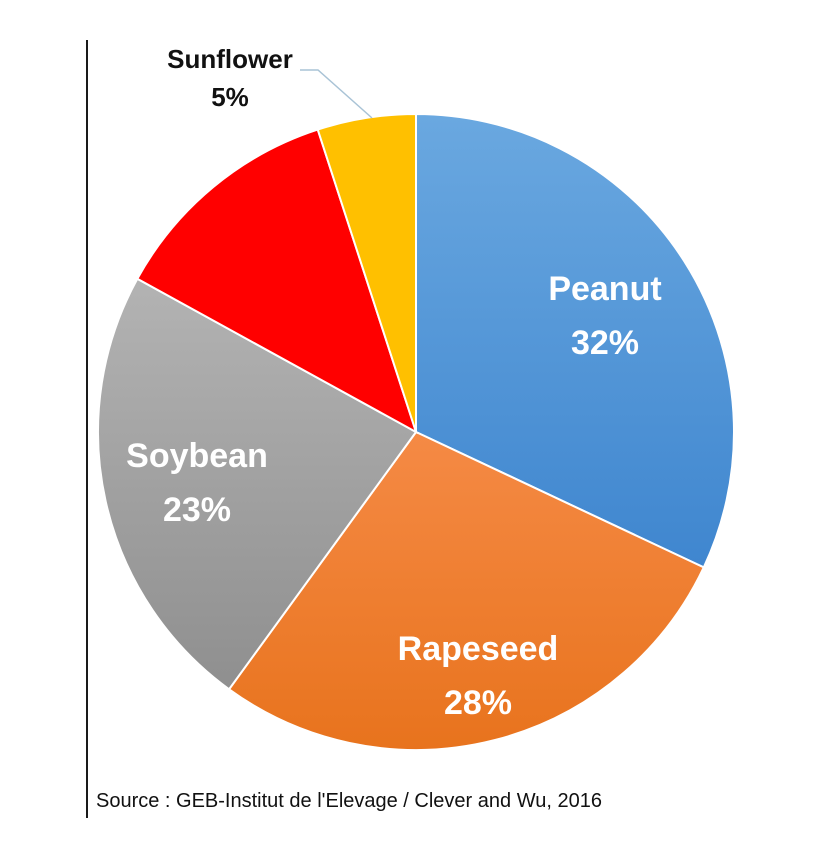  Describe the element at coordinates (604, 289) in the screenshot. I see `label-peanut-name: Peanut` at that location.